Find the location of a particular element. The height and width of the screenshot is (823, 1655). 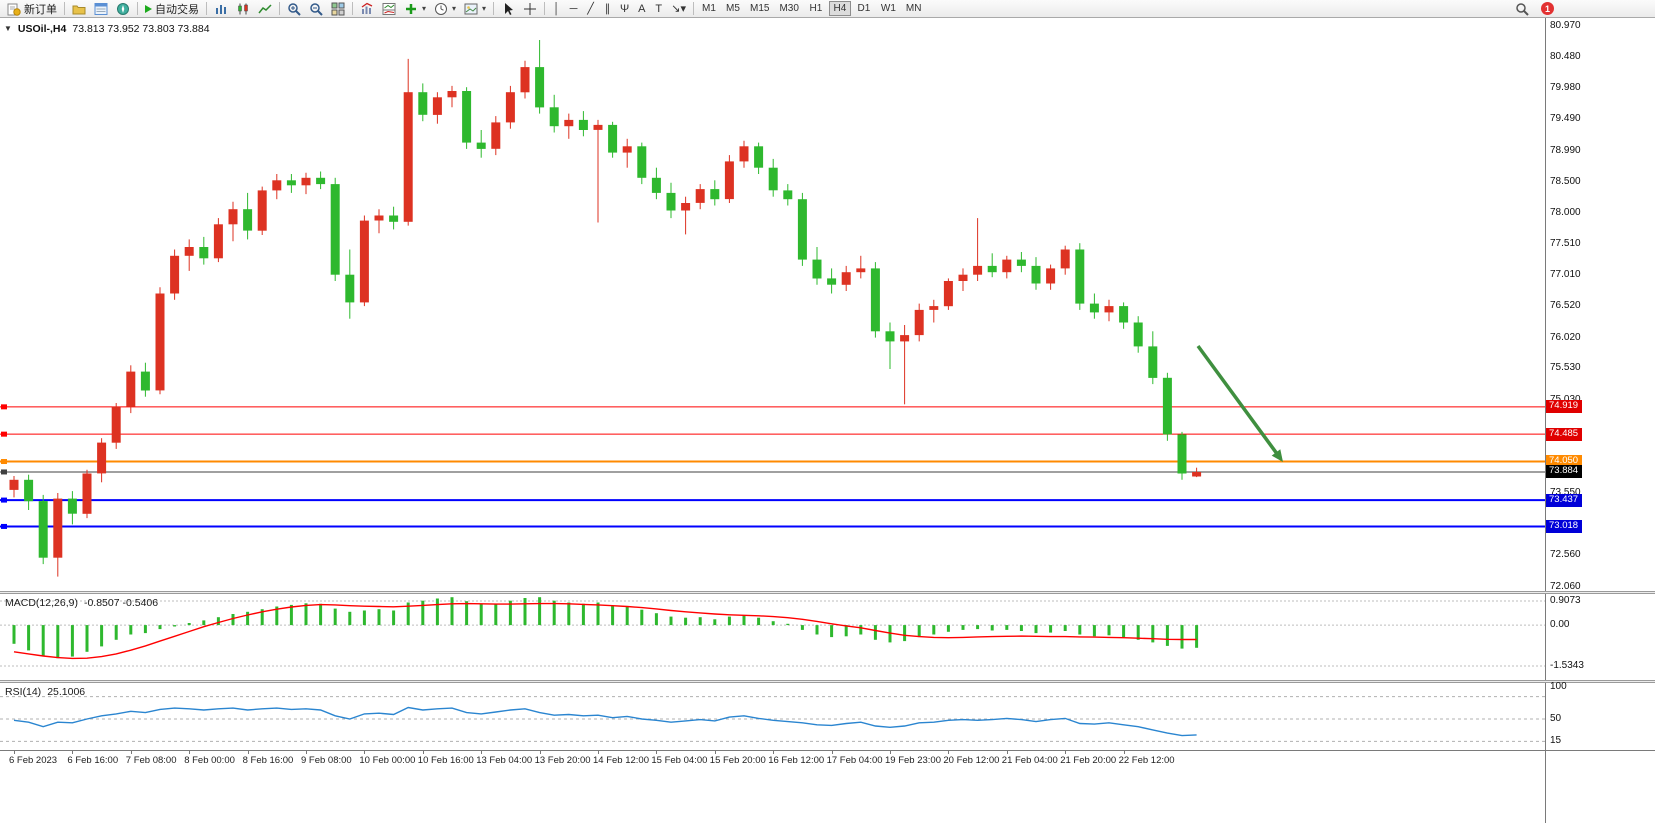

macd-chart is located at coordinates (772, 637).